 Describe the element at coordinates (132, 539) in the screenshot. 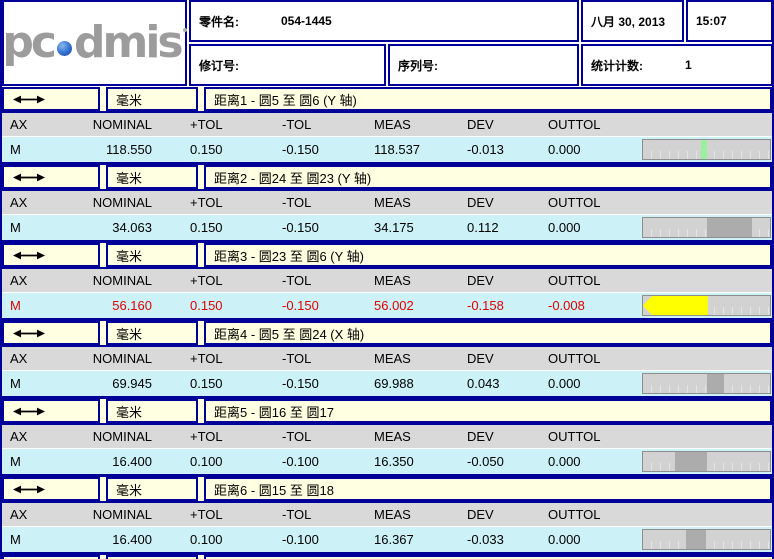

I see `nominal-value: 16.400` at that location.